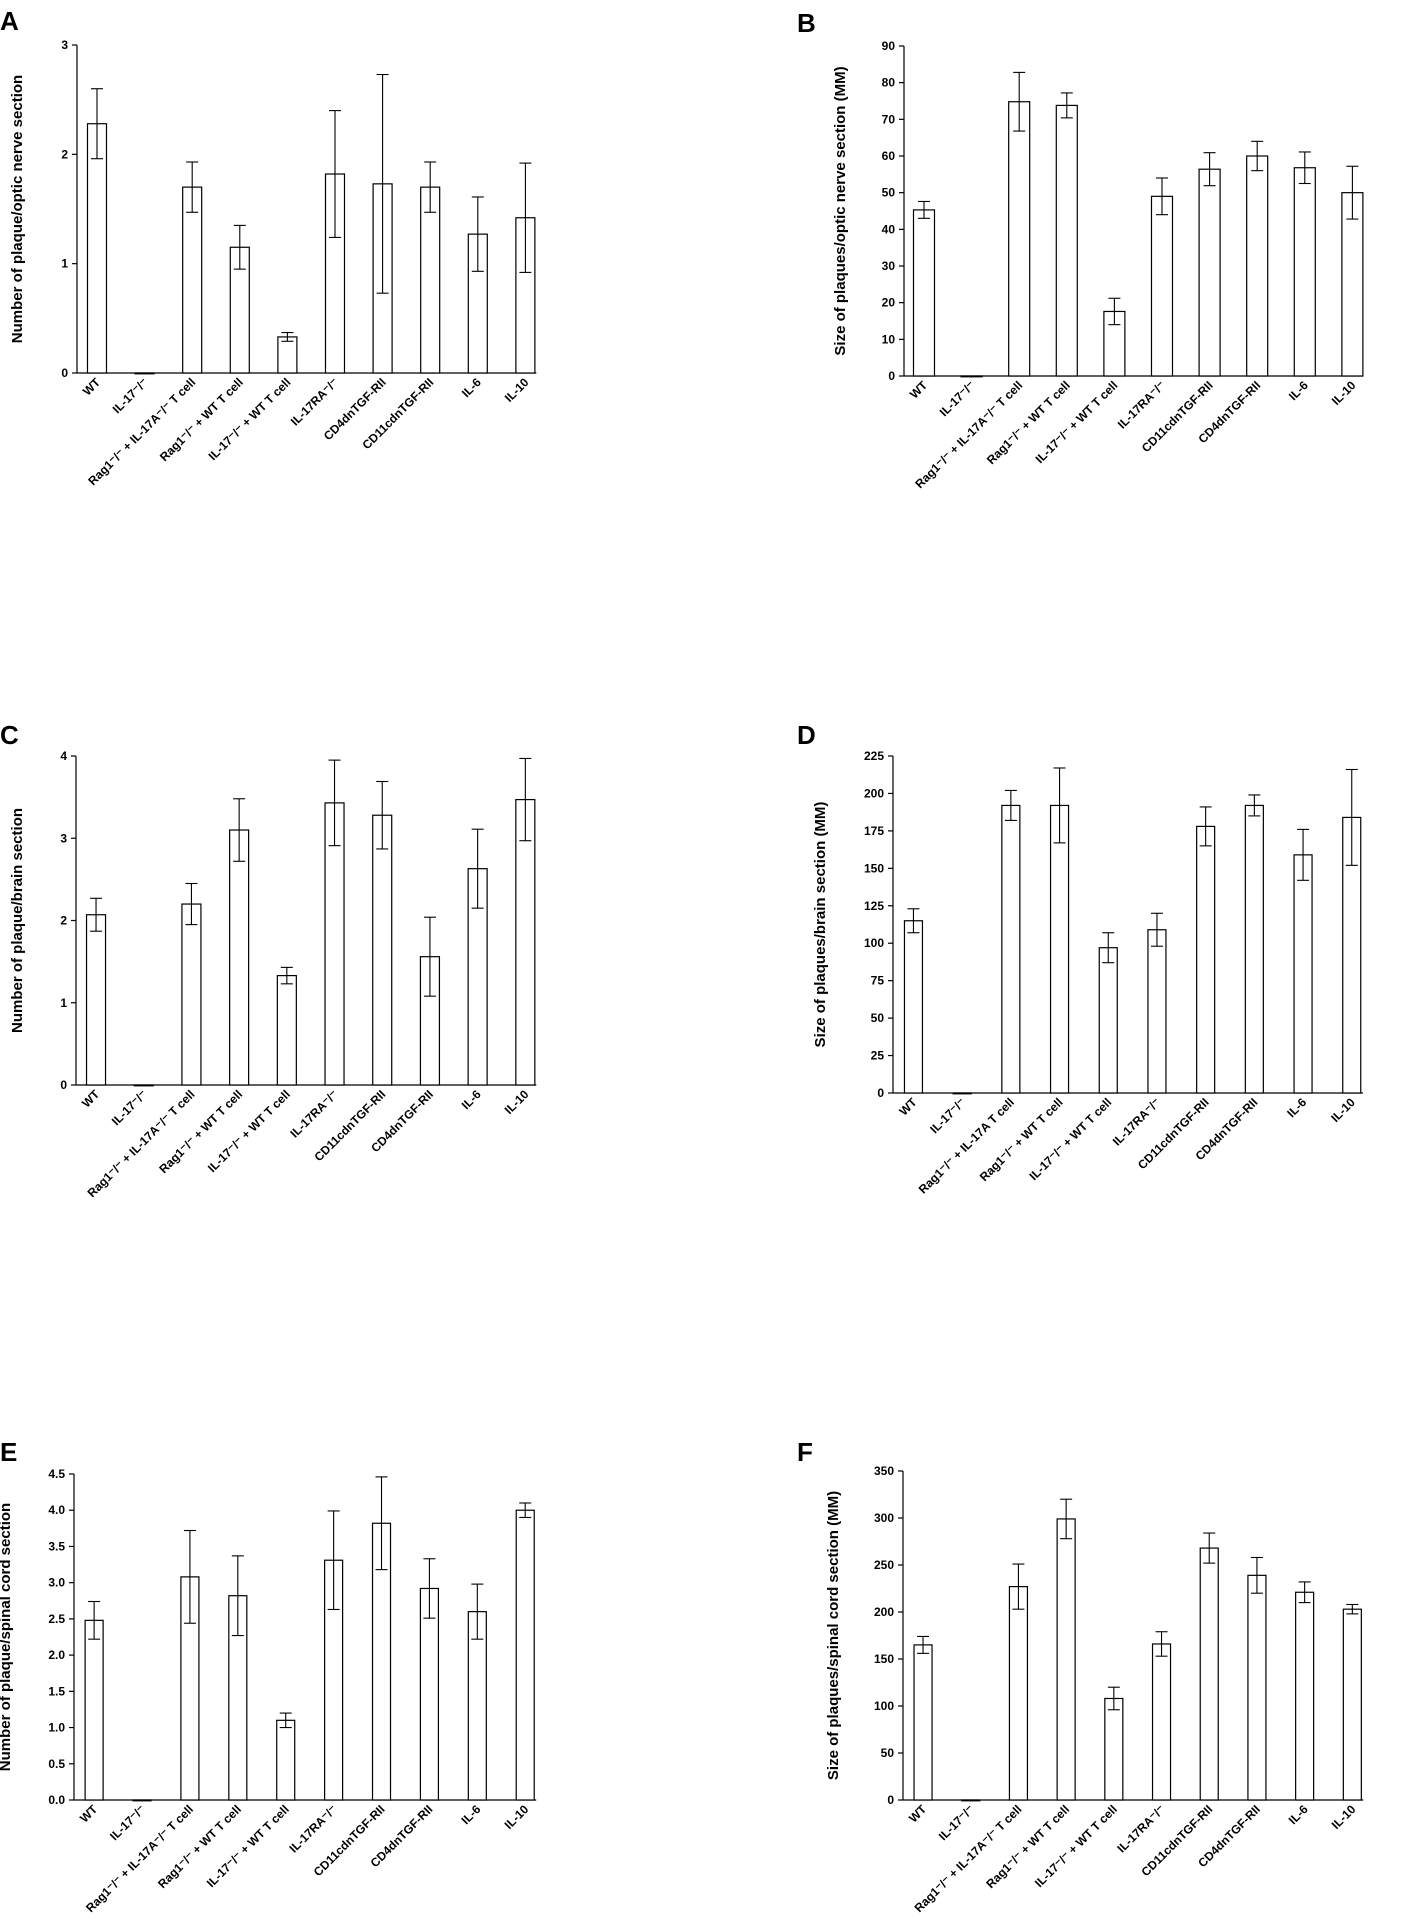 This screenshot has height=1922, width=1419. Describe the element at coordinates (889, 339) in the screenshot. I see `y-tick-label: 10` at that location.